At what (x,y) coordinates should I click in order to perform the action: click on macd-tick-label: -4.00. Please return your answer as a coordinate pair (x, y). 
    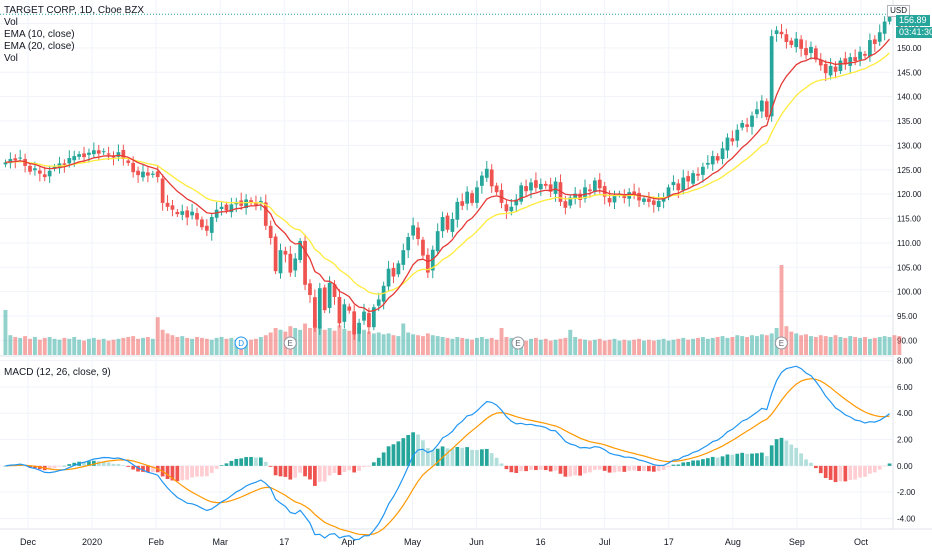
    Looking at the image, I should click on (906, 518).